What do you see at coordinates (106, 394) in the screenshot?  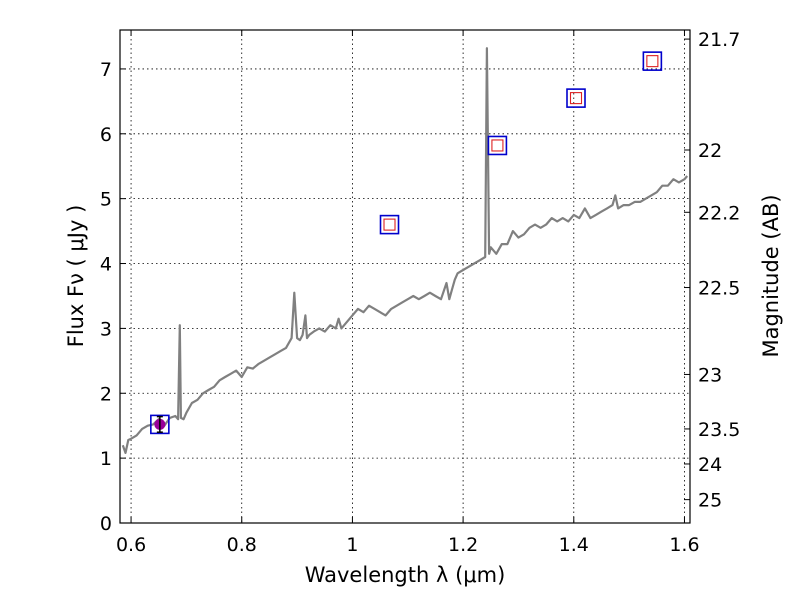 I see `y-tick-label: 2` at bounding box center [106, 394].